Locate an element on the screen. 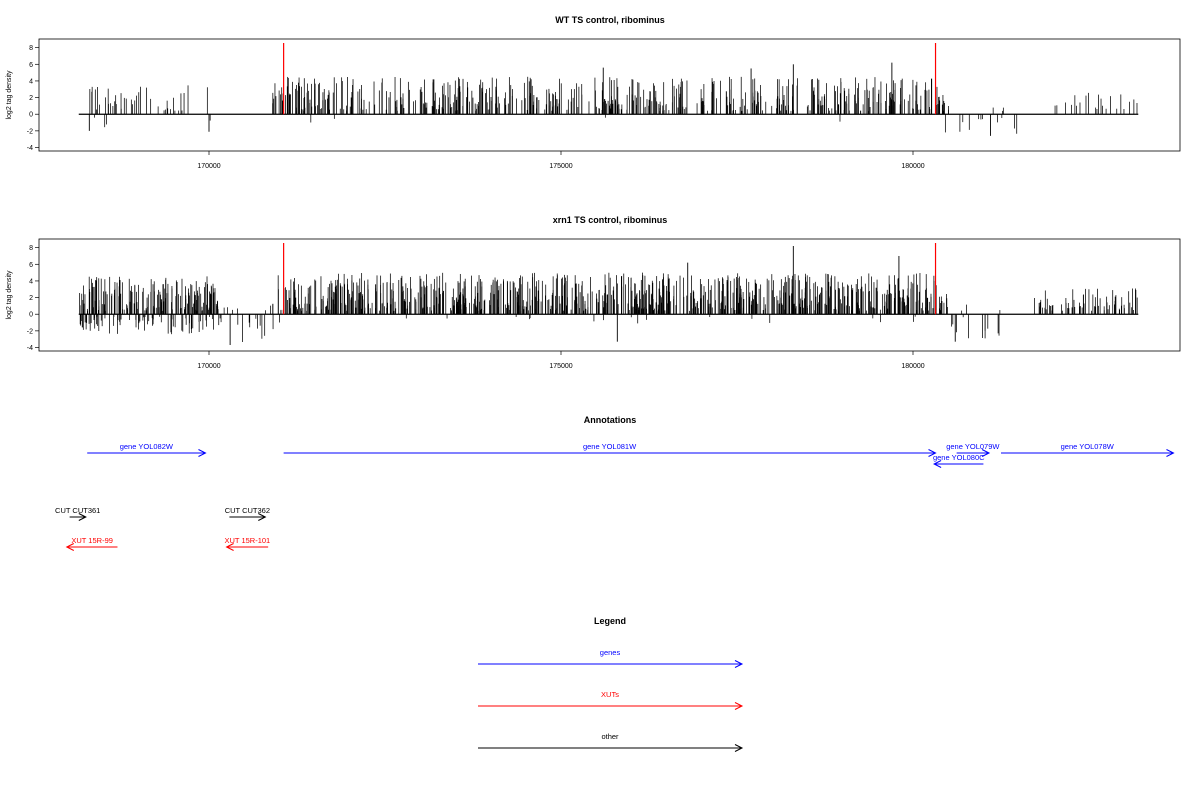 Image resolution: width=1200 pixels, height=800 pixels. legend-item: other is located at coordinates (611, 742).